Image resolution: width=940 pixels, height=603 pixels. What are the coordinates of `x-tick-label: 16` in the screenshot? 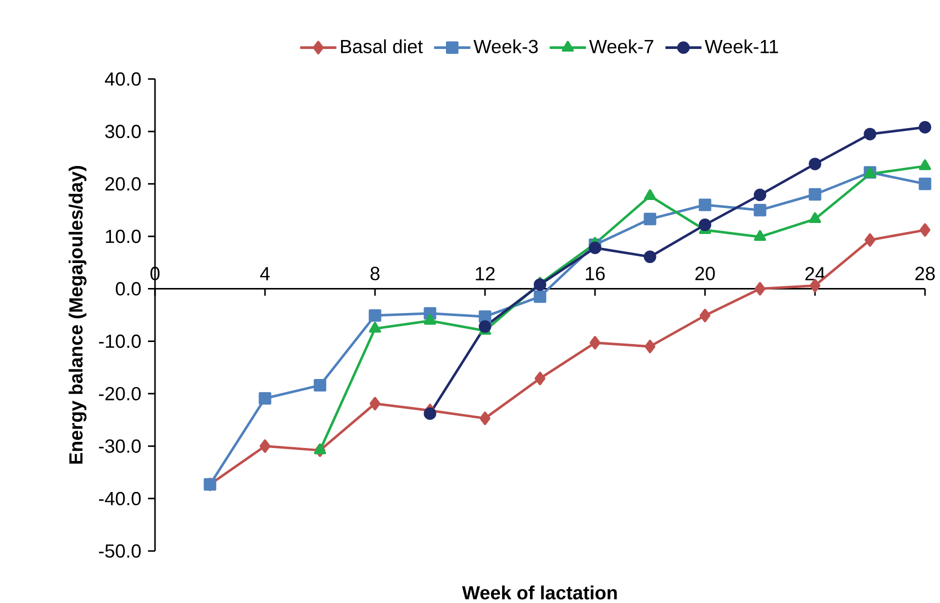 It's located at (595, 273).